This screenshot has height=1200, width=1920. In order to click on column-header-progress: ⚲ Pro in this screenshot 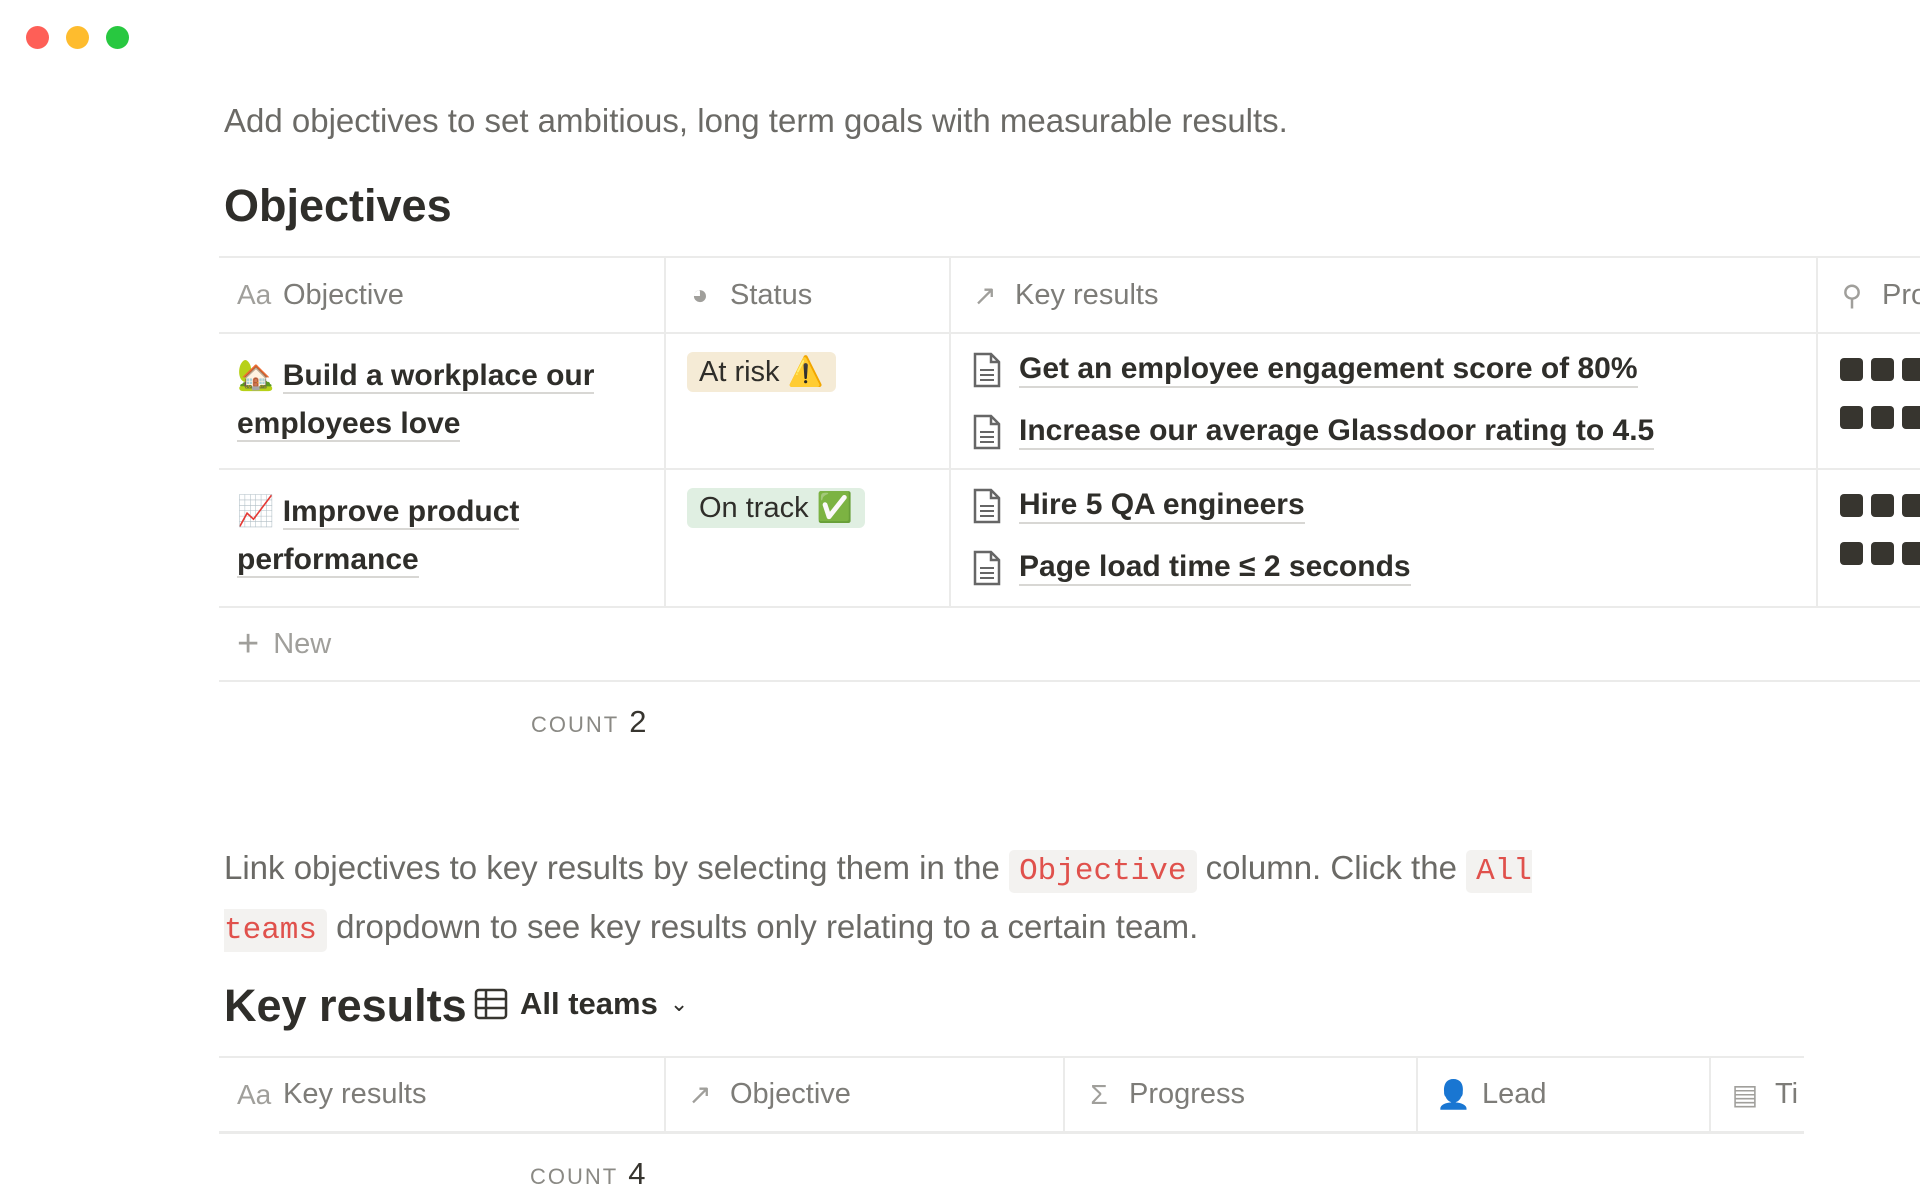, I will do `click(1869, 295)`.